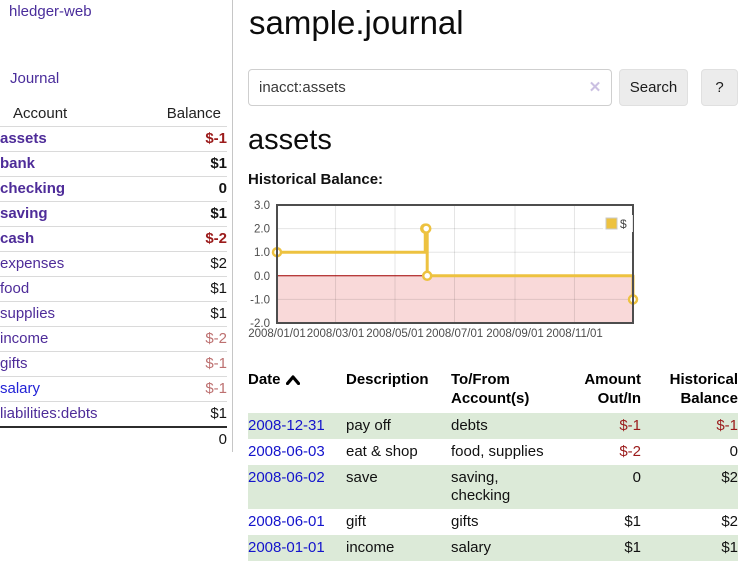 The height and width of the screenshot is (582, 742). I want to click on transaction-balance: $-1, so click(727, 425).